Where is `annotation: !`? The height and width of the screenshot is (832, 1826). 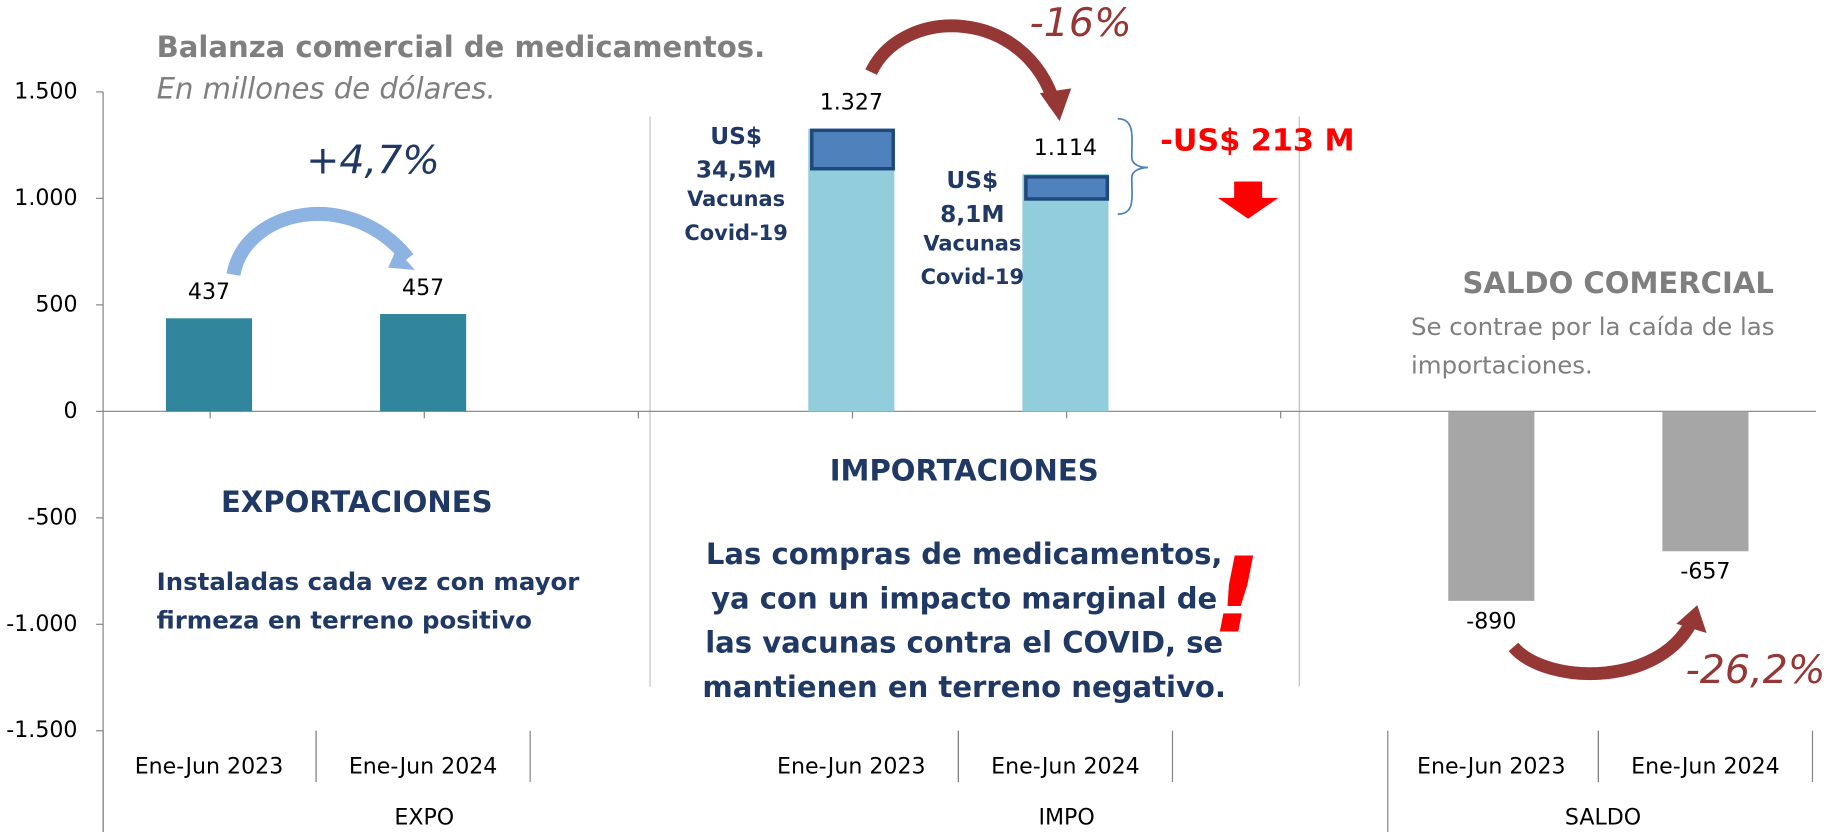
annotation: ! is located at coordinates (1237, 596).